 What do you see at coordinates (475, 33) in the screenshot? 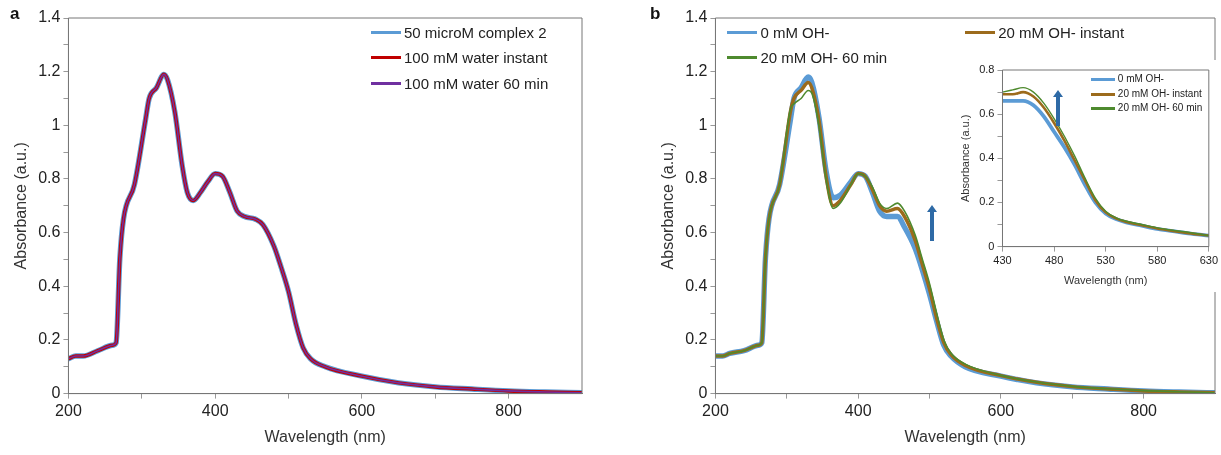
I see `legend-label: 50 microM complex 2` at bounding box center [475, 33].